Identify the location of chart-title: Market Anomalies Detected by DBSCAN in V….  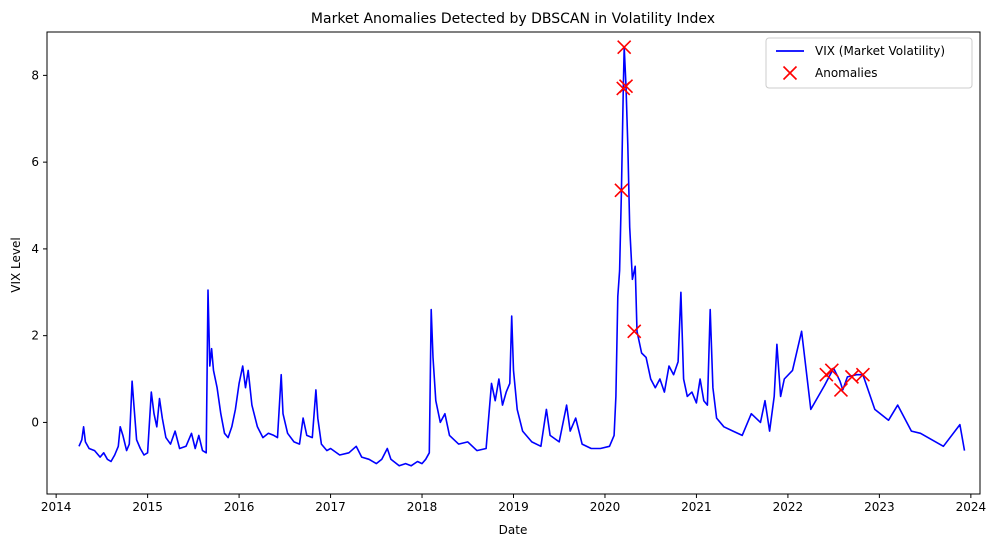
(513, 19).